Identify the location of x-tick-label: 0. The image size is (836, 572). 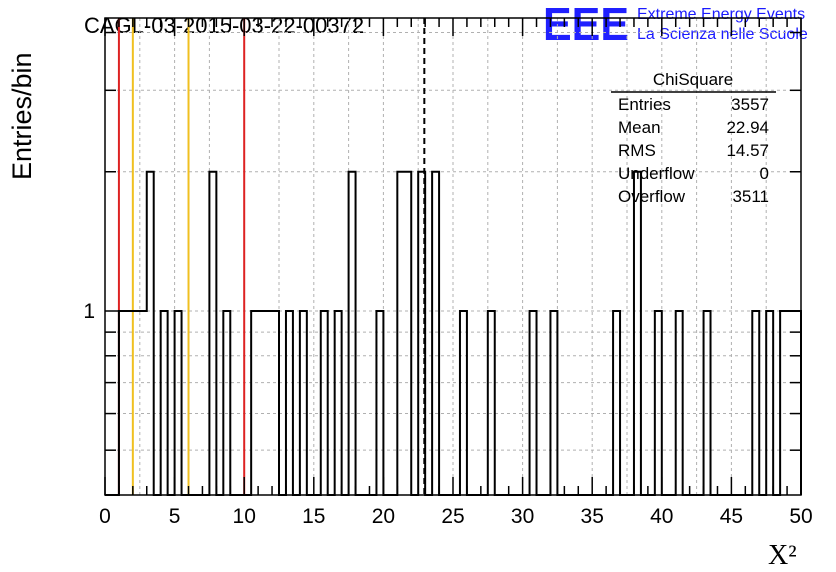
(105, 516).